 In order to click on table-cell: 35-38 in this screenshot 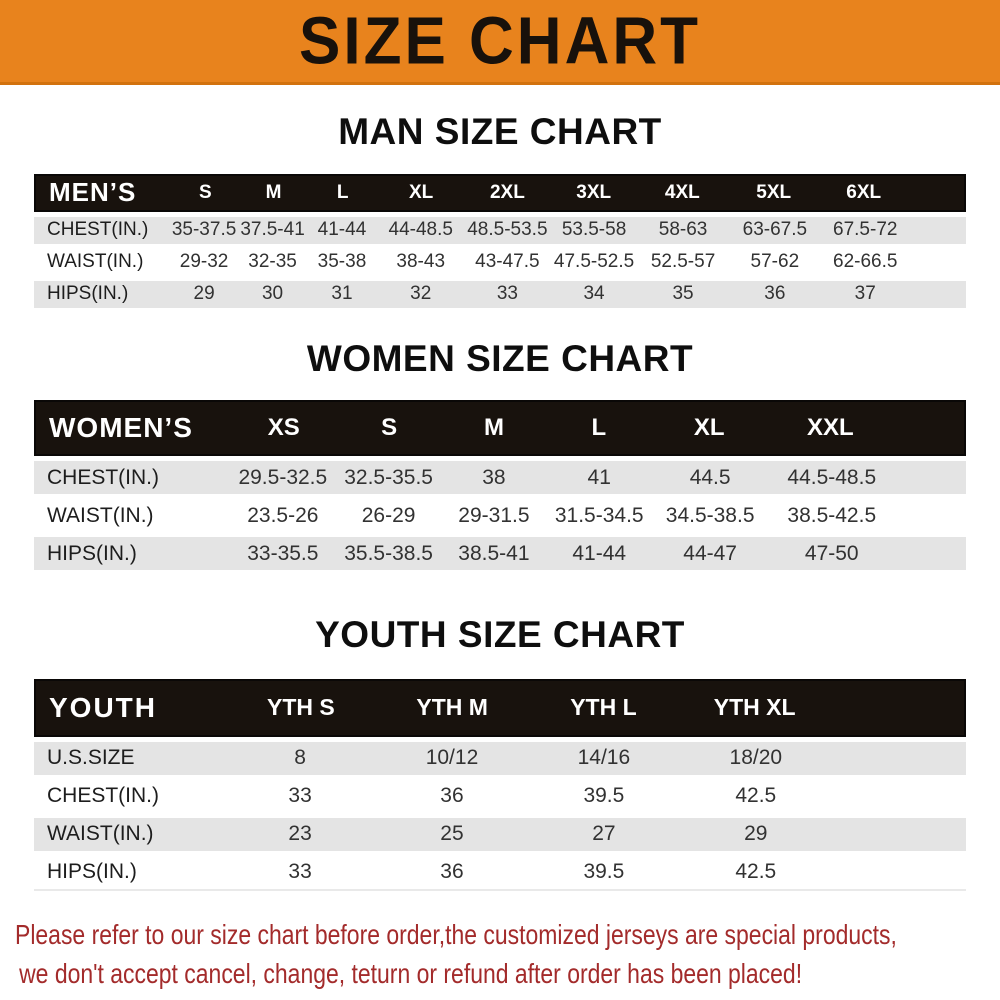, I will do `click(342, 262)`.